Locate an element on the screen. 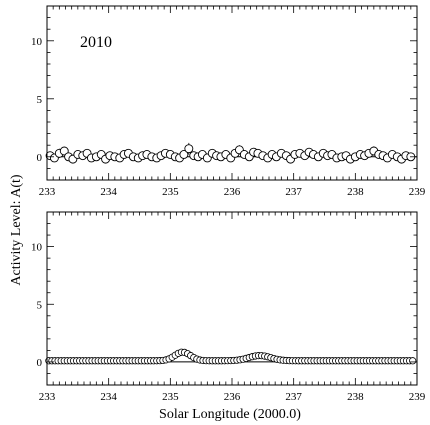  year-annotation: 2010 is located at coordinates (96, 42).